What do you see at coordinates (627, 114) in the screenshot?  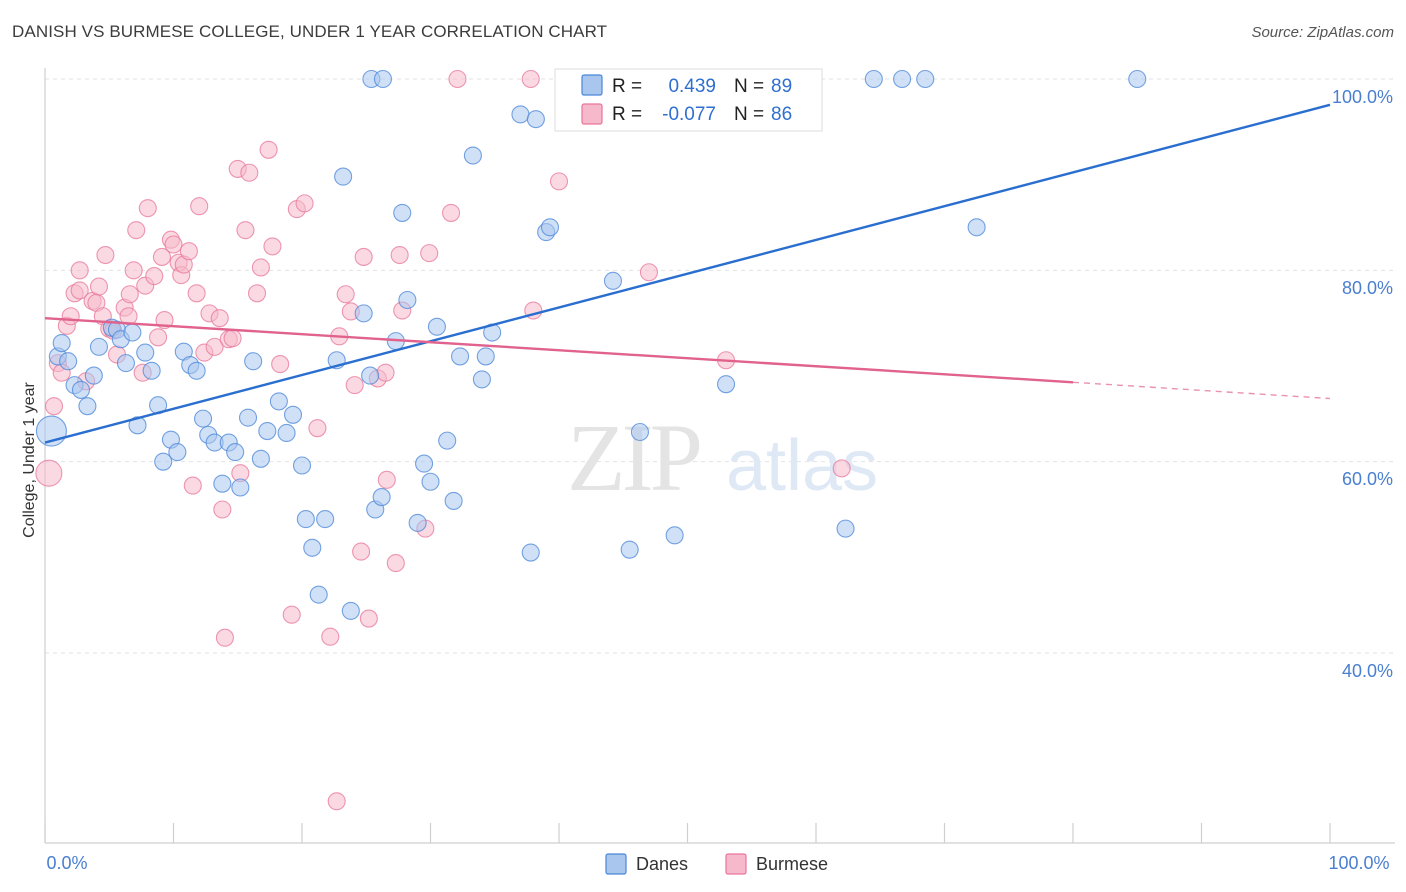 I see `stats-burmese-r-label: R =` at bounding box center [627, 114].